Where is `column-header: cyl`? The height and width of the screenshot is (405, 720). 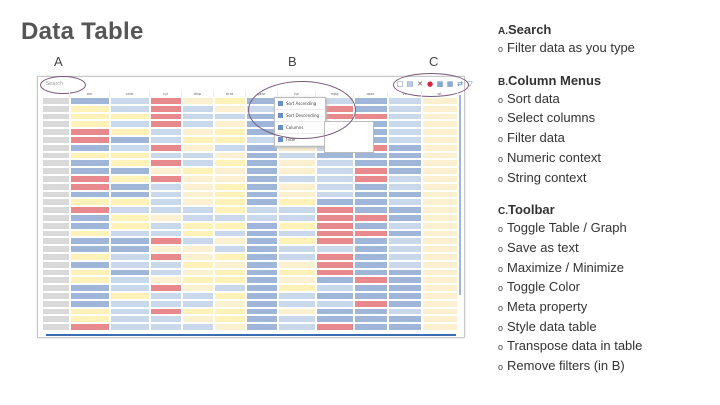 column-header: cyl is located at coordinates (166, 94).